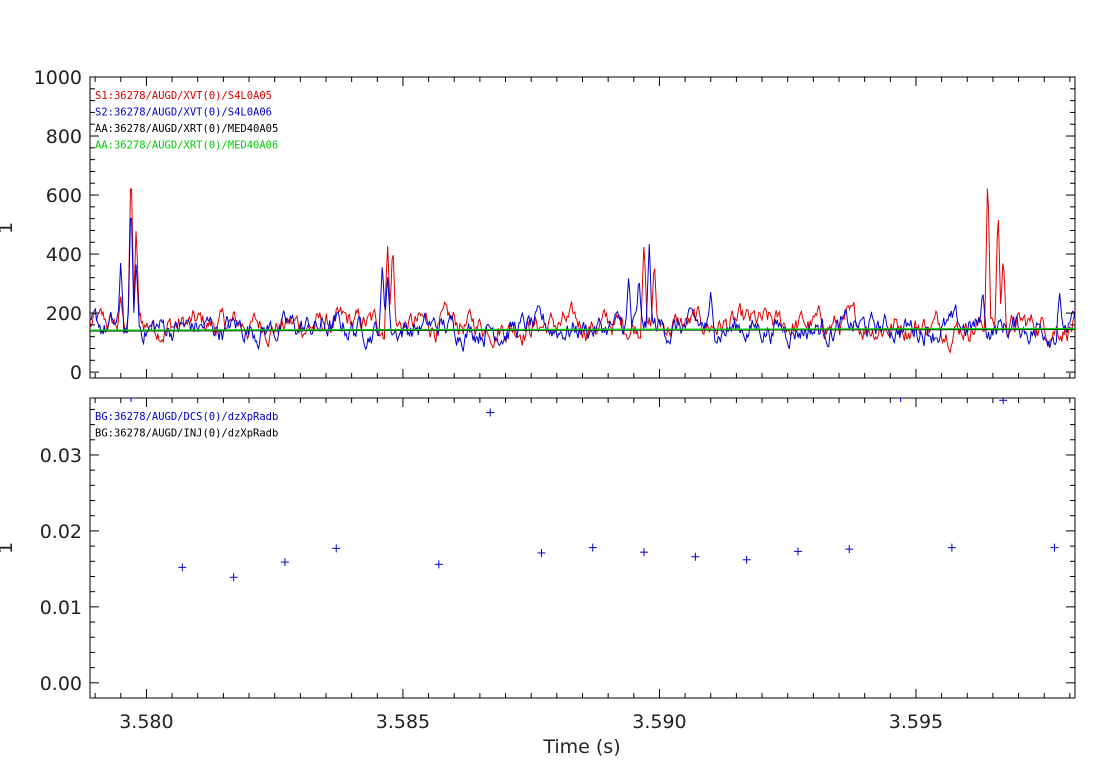  I want to click on top-tick-labels: 0 200 400 600 800 1000, so click(58, 225).